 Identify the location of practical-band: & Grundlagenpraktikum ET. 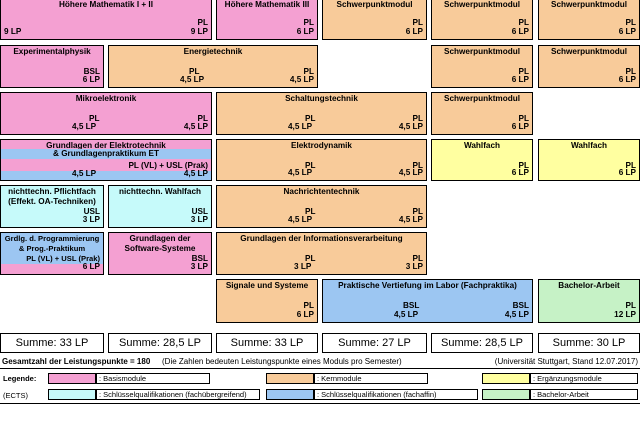
(106, 154).